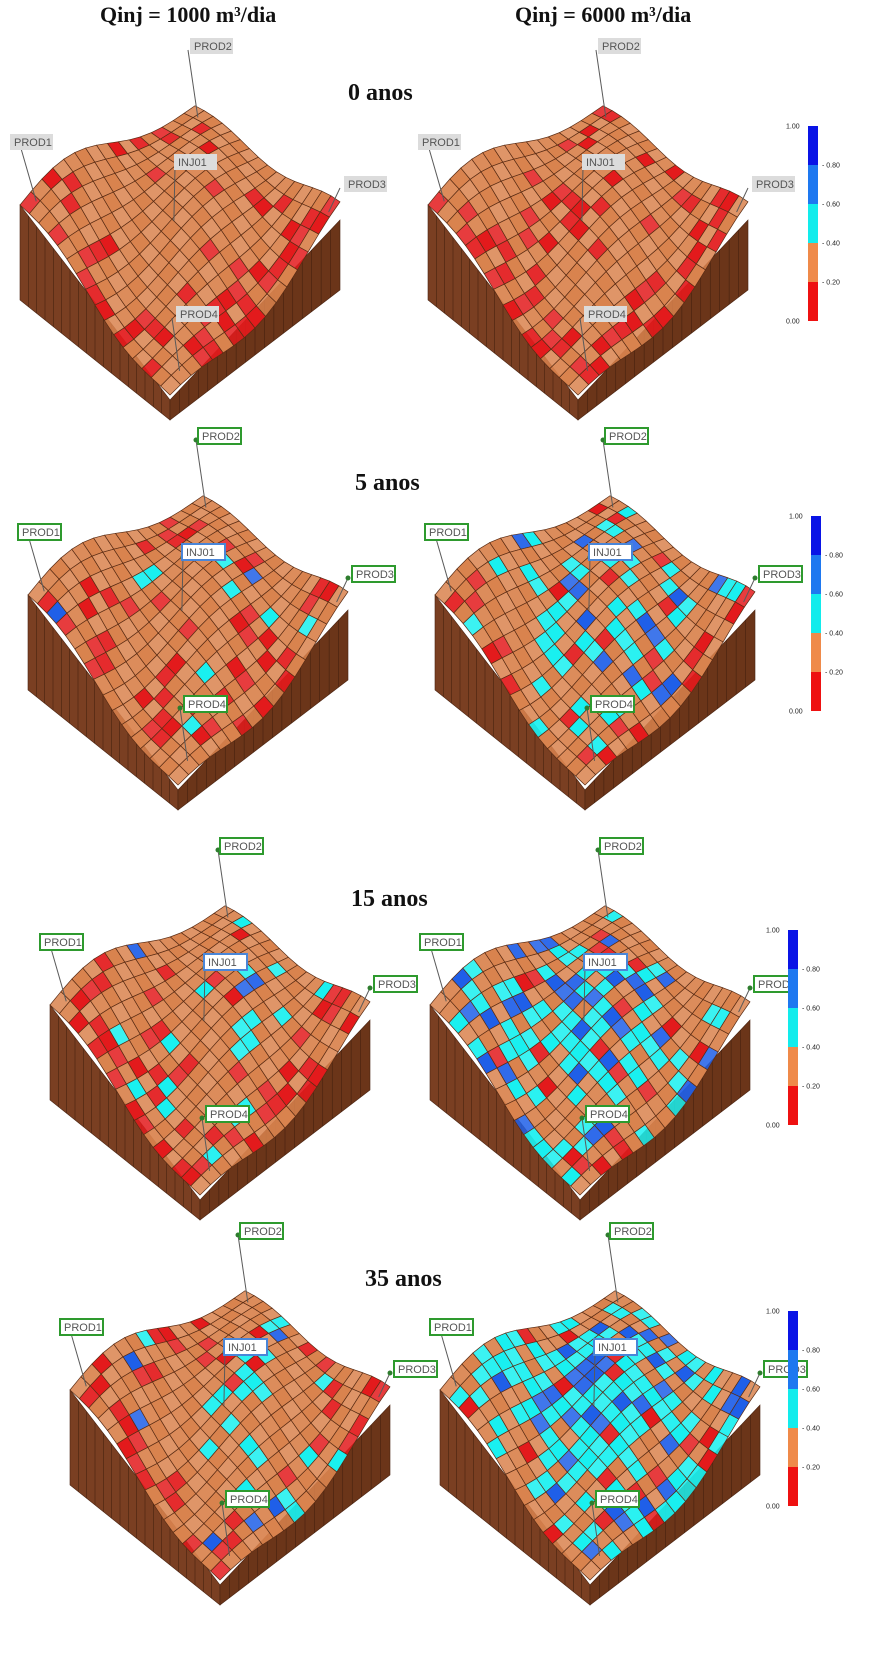 This screenshot has width=890, height=1655. What do you see at coordinates (831, 244) in the screenshot?
I see `colorbar-tick-label: - 0.40` at bounding box center [831, 244].